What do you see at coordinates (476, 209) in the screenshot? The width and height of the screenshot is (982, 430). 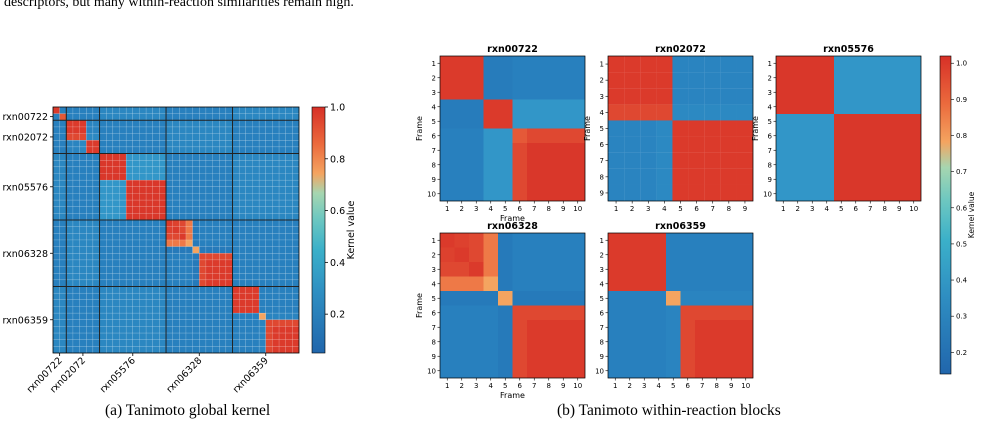 I see `block-xtick-label: 3` at bounding box center [476, 209].